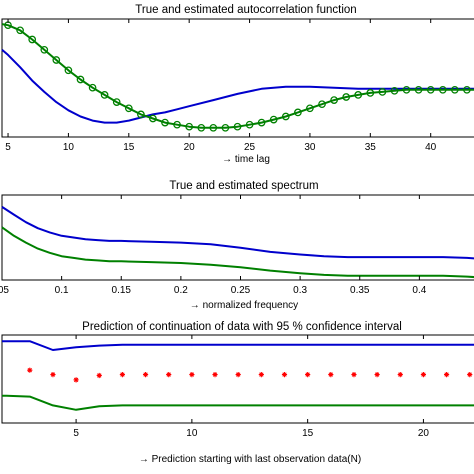  Describe the element at coordinates (371, 147) in the screenshot. I see `autocorrelation-x-tick-label: 35` at that location.